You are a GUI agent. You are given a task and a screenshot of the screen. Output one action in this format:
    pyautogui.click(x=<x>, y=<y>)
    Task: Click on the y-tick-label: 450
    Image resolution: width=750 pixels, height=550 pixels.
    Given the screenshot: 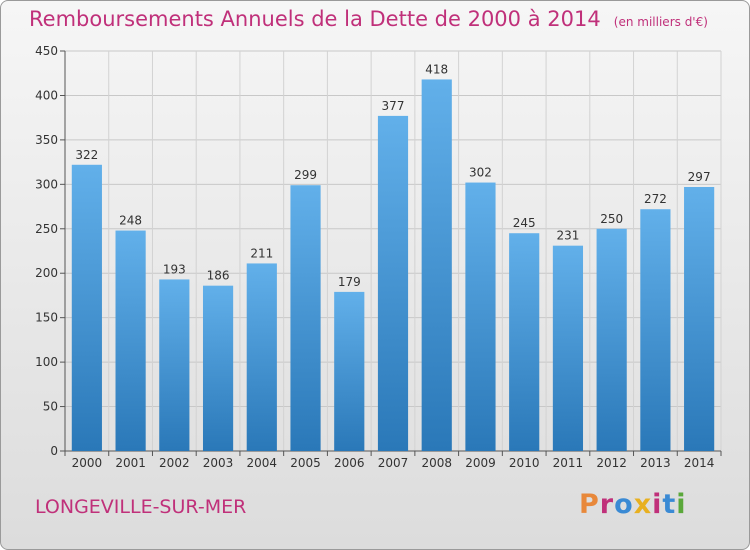 What is the action you would take?
    pyautogui.click(x=46, y=51)
    